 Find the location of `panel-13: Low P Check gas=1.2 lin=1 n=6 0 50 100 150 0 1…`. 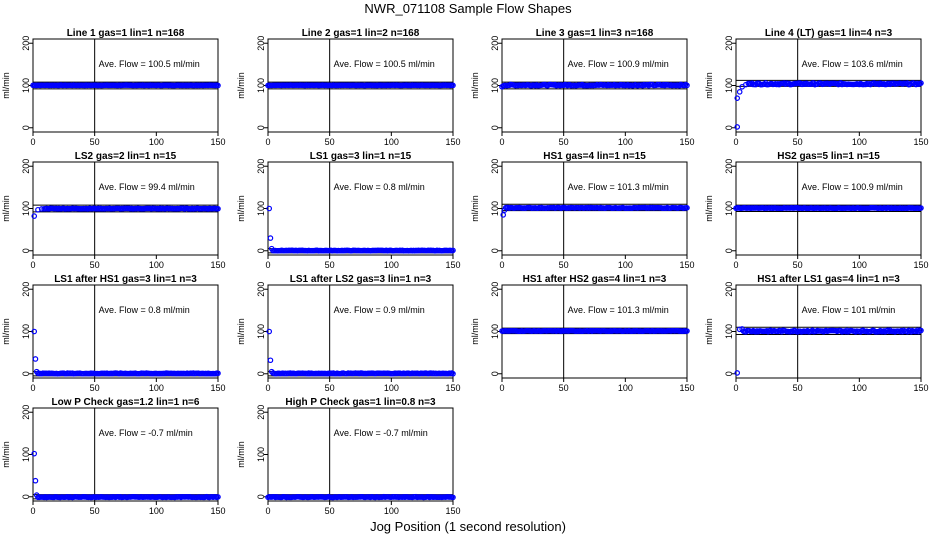

panel-13: Low P Check gas=1.2 lin=1 n=6 0 50 100 150 0 1… is located at coordinates (113, 456).